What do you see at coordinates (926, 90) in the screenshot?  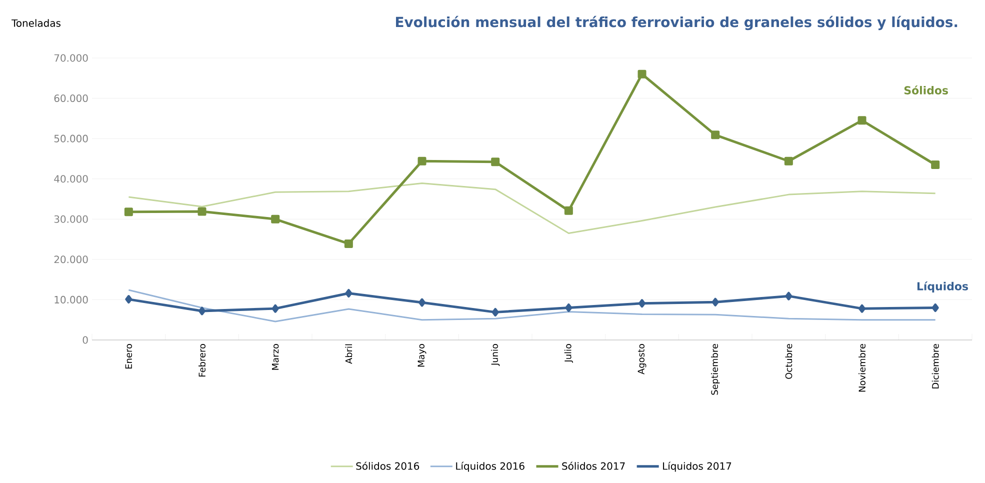 I see `annotation: Sólidos` at bounding box center [926, 90].